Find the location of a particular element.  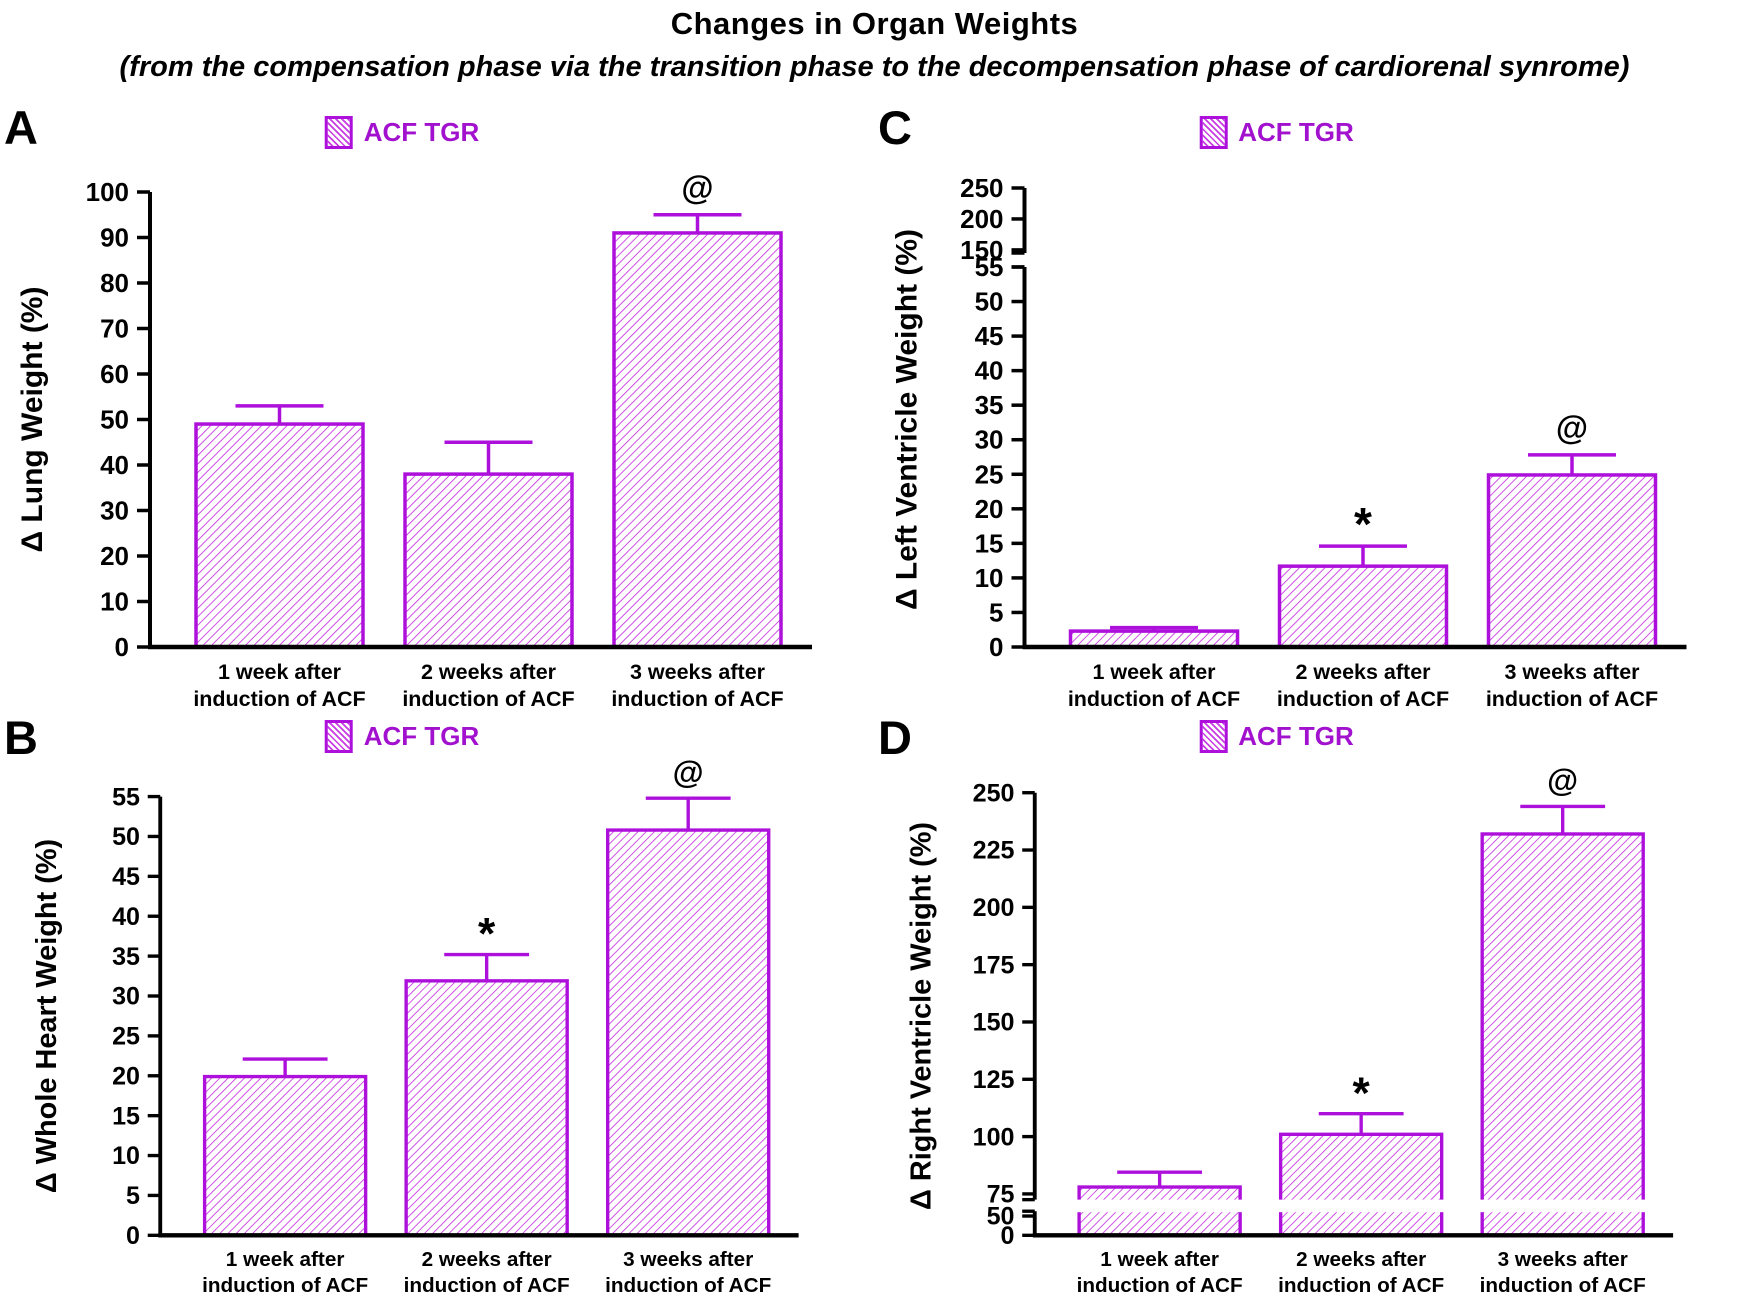

y-tick-label: 60 is located at coordinates (114, 374).